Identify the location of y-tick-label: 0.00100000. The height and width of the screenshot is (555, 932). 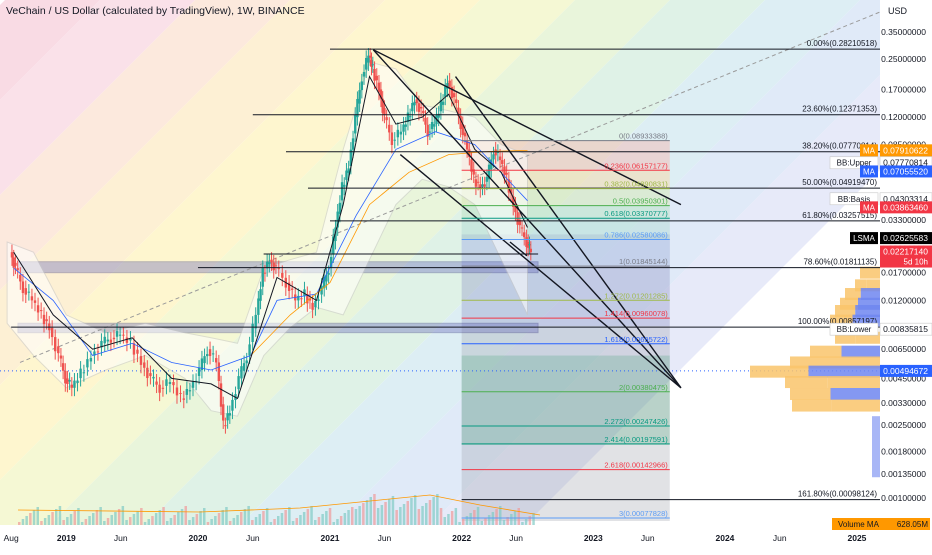
(903, 498).